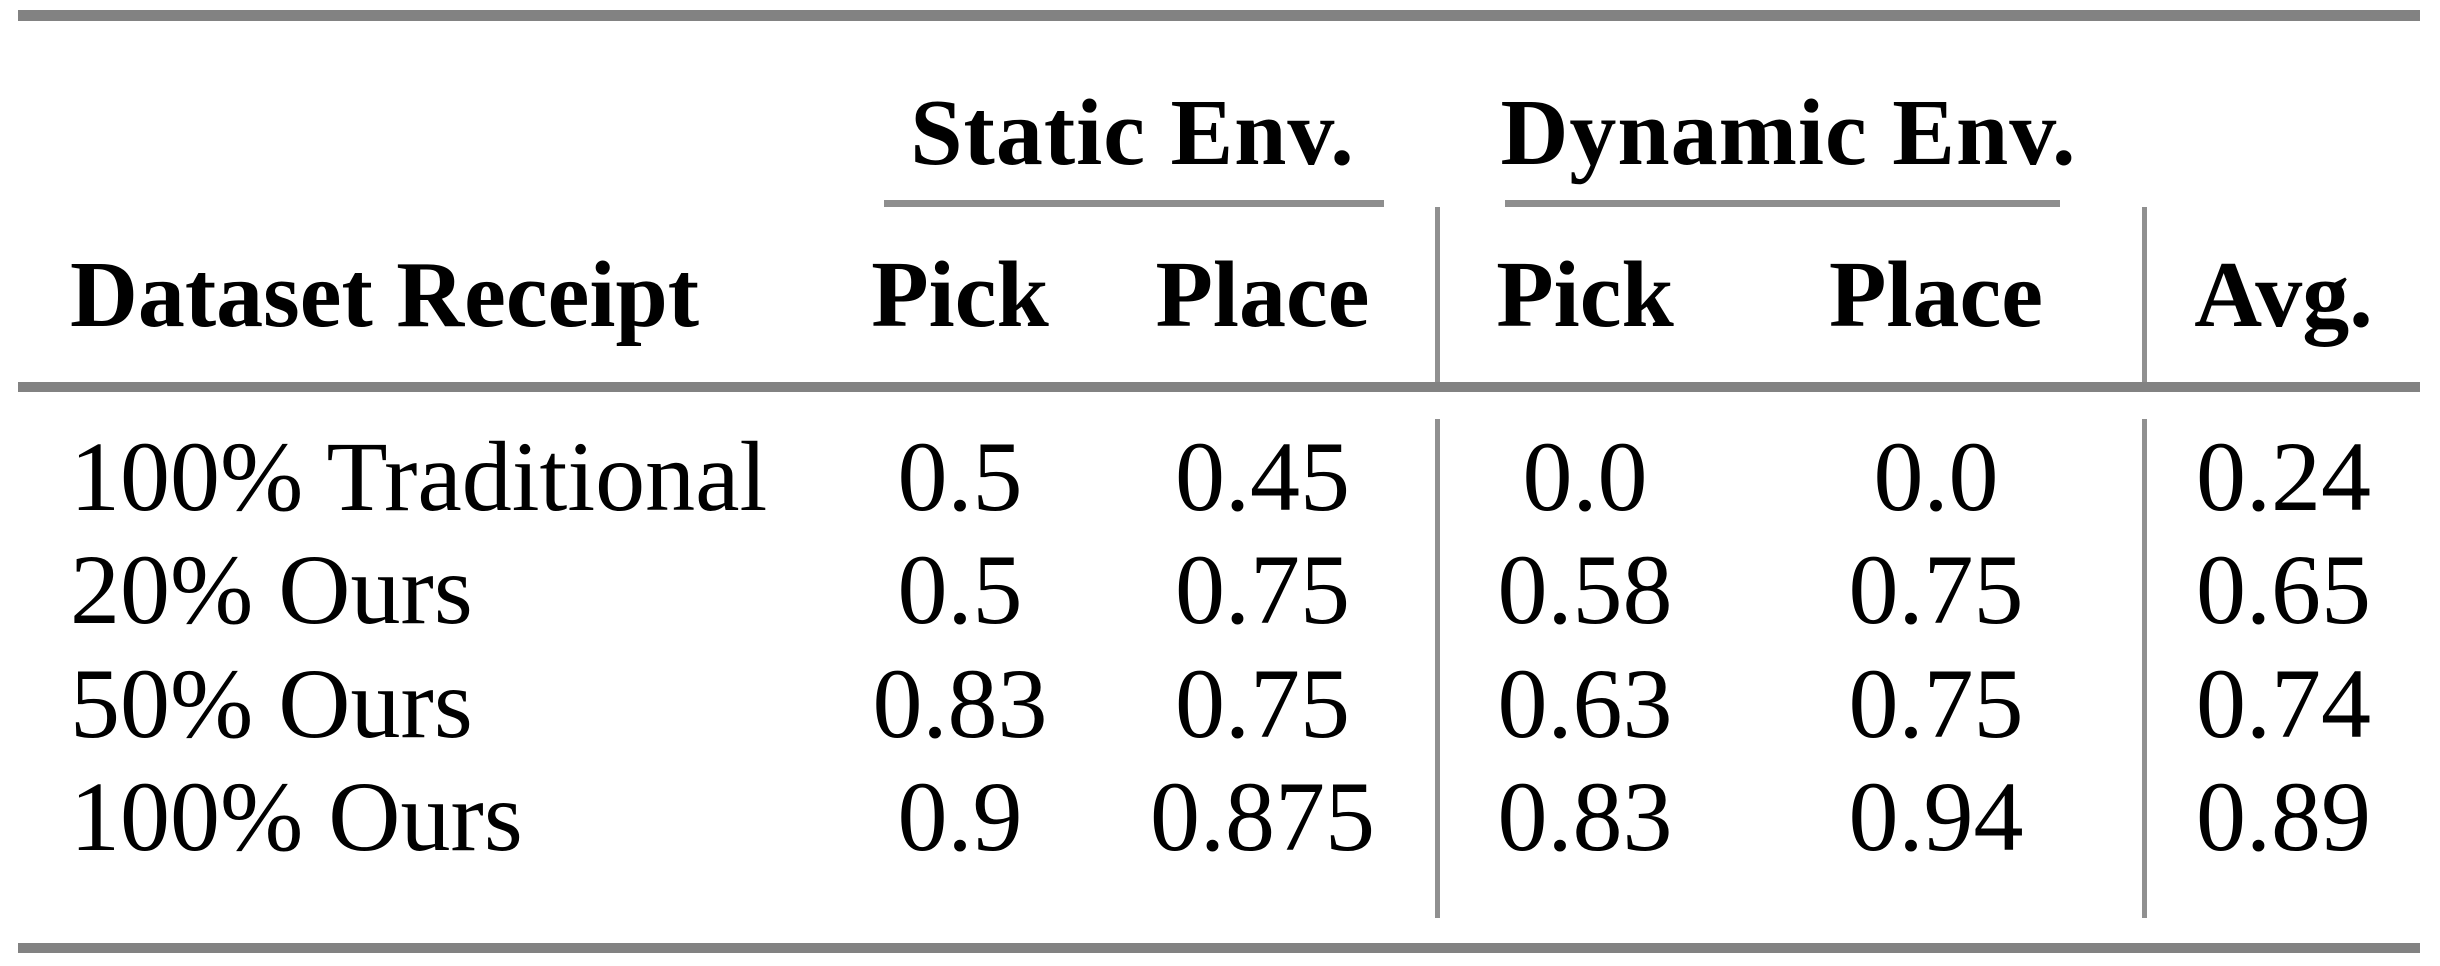 The image size is (2440, 966). I want to click on cell-avg: 0.89, so click(2281, 816).